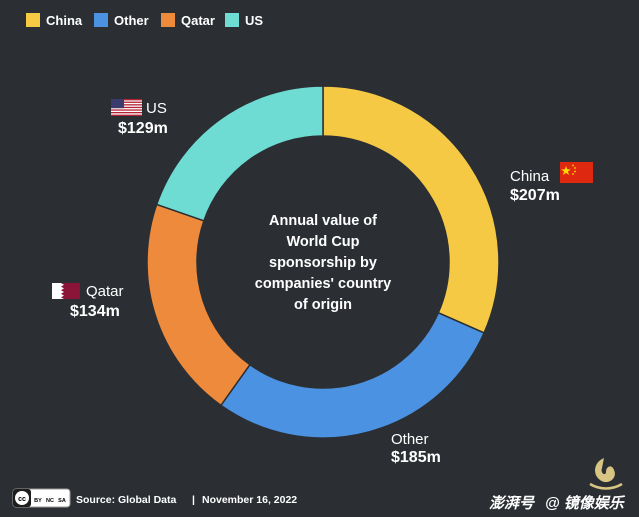  I want to click on slice-other, so click(352, 375).